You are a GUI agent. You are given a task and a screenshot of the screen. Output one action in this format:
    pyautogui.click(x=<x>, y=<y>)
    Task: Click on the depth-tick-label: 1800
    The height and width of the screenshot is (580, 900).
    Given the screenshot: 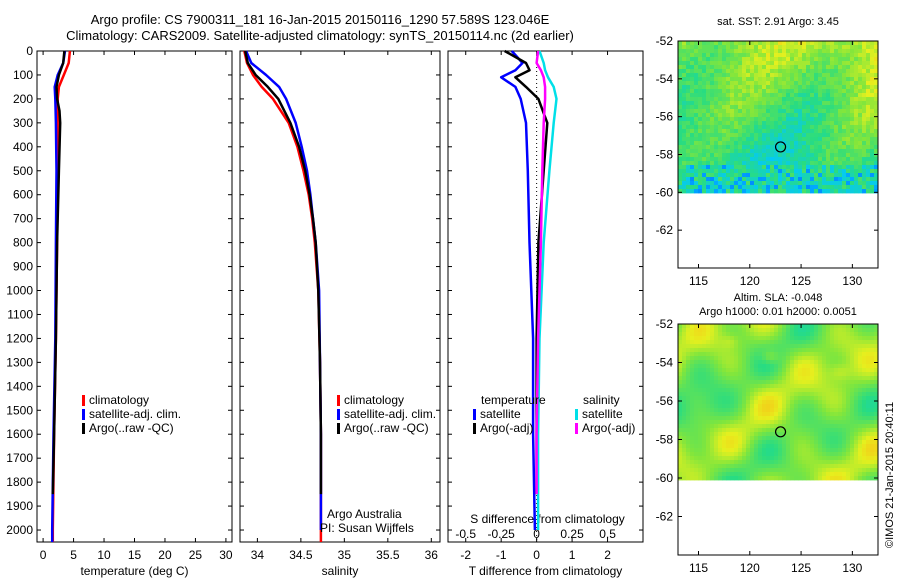 What is the action you would take?
    pyautogui.click(x=19, y=482)
    